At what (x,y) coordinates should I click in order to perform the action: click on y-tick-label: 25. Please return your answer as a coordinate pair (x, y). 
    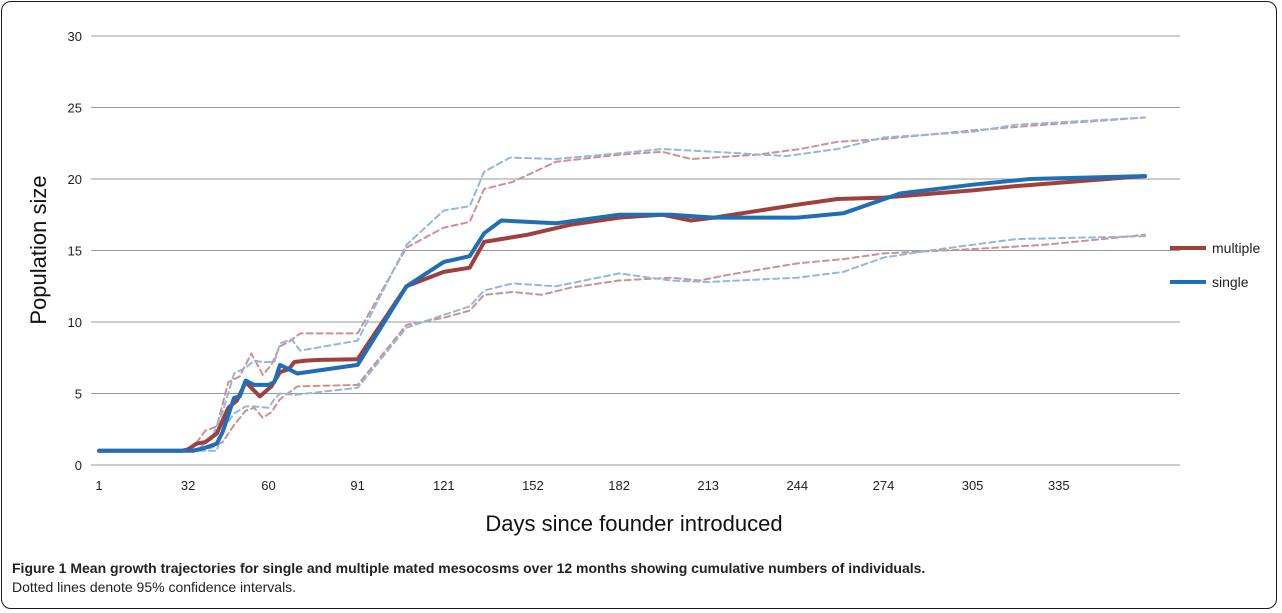
    Looking at the image, I should click on (75, 108).